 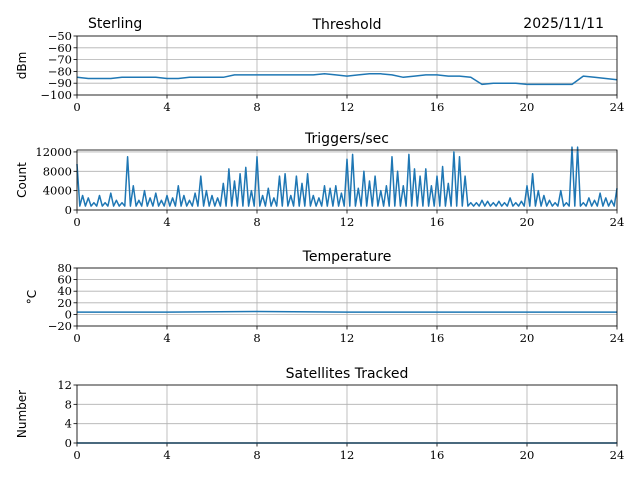 I want to click on chart-title: Satellites Tracked, so click(x=347, y=374).